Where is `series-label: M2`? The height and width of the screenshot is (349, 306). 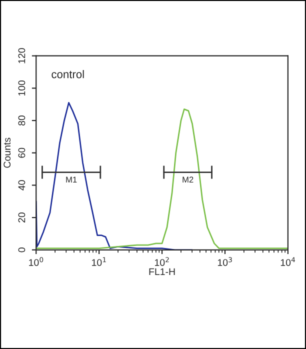
series-label: M2 is located at coordinates (188, 179).